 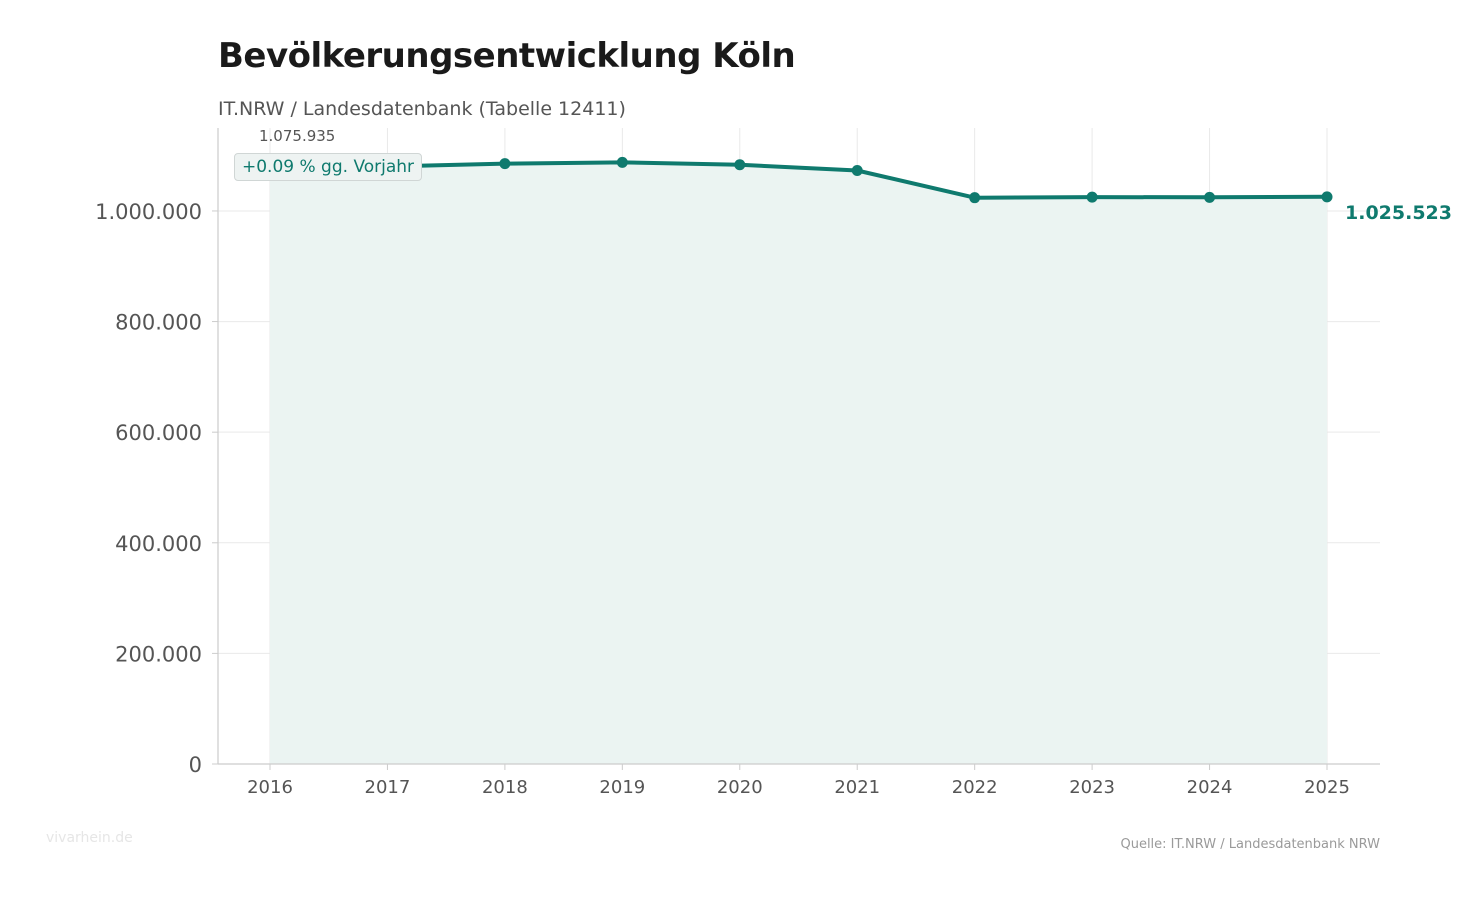 I want to click on tooltip-change-badge: +0.09 % gg. Vorjahr, so click(x=328, y=167).